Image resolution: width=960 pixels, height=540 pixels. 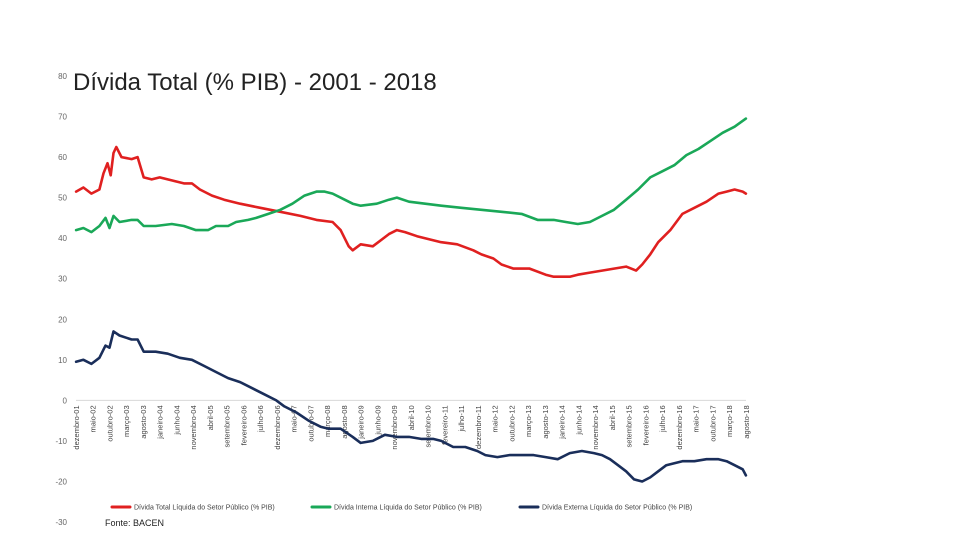 What do you see at coordinates (93, 418) in the screenshot?
I see `x-tick-label: maio-02` at bounding box center [93, 418].